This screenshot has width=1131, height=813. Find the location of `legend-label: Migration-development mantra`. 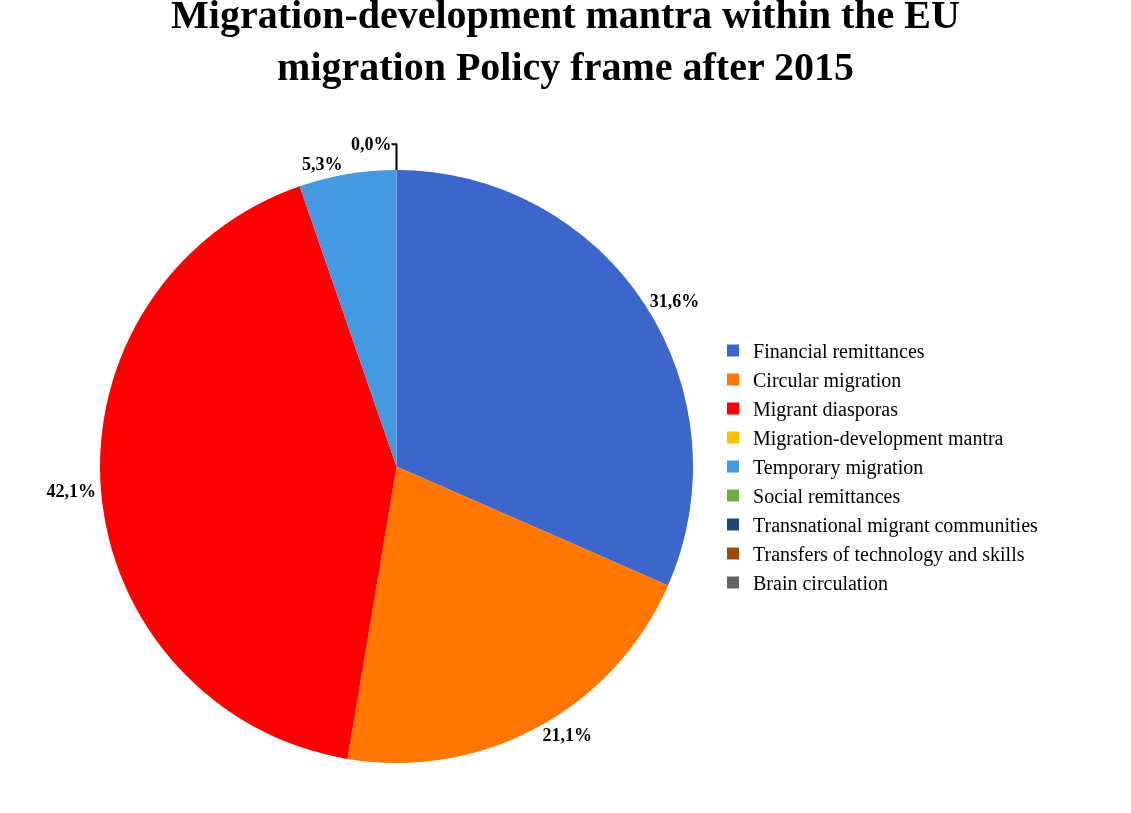

legend-label: Migration-development mantra is located at coordinates (878, 439).